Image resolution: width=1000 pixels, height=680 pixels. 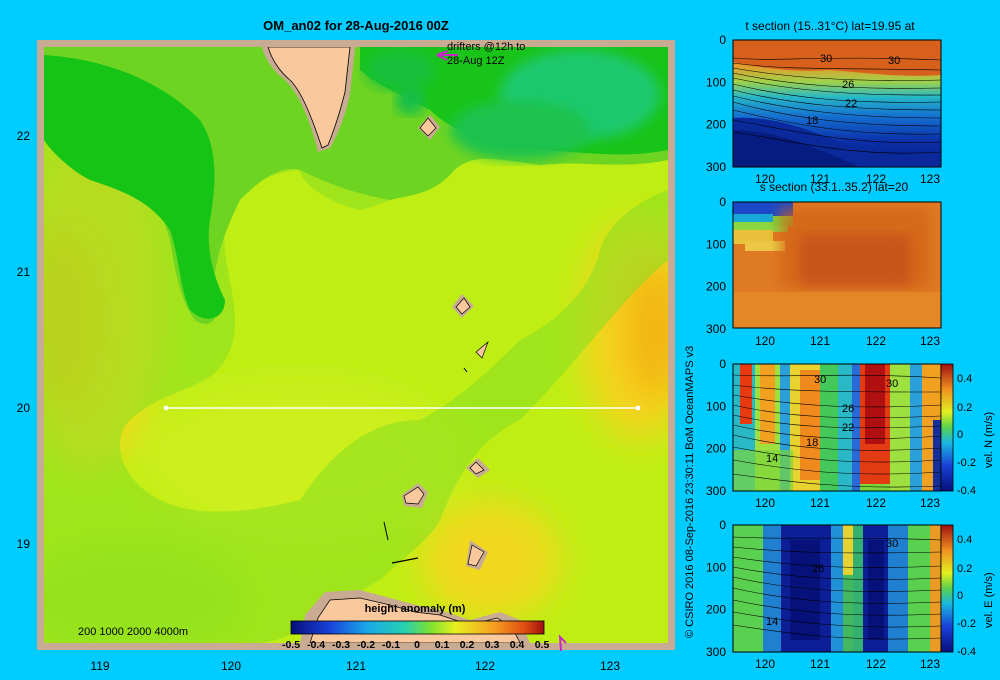 I want to click on map-x-axis: 119 120 121 122 123, so click(x=355, y=666).